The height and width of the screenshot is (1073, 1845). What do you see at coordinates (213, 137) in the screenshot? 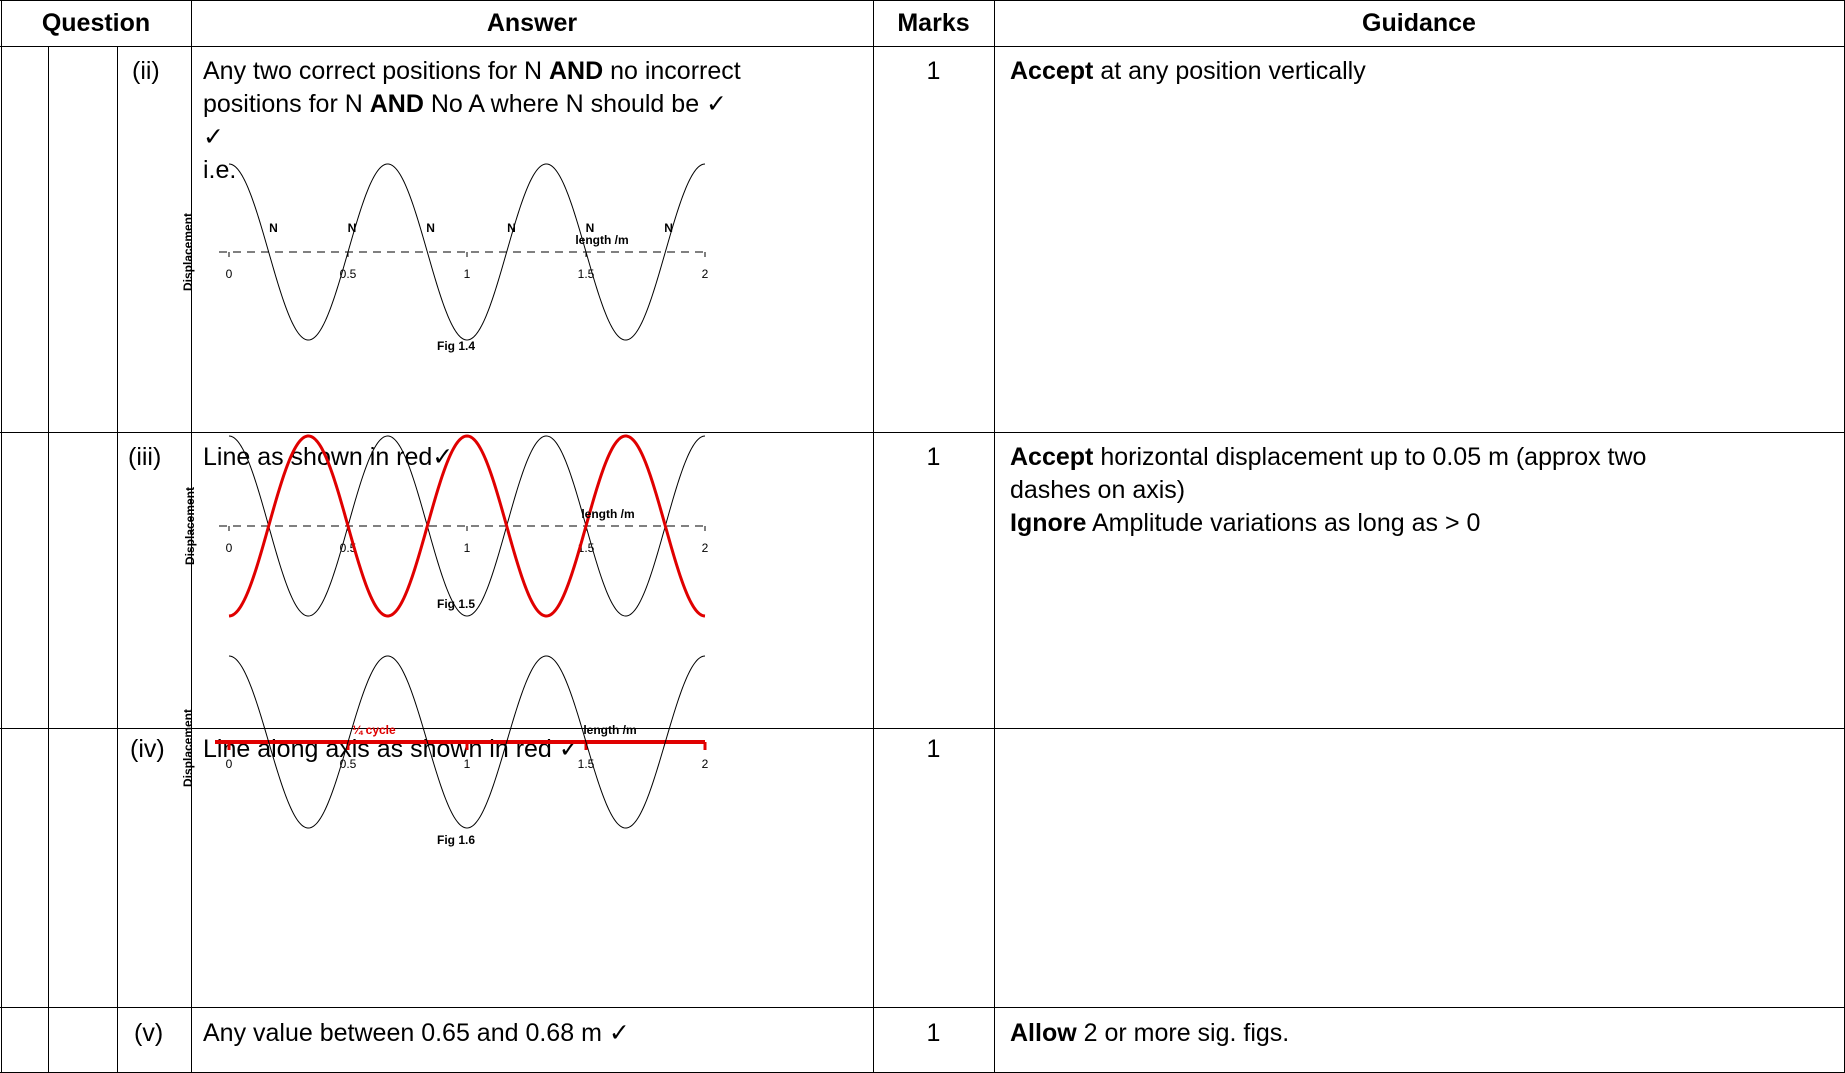
I see `answer-line: ✓` at bounding box center [213, 137].